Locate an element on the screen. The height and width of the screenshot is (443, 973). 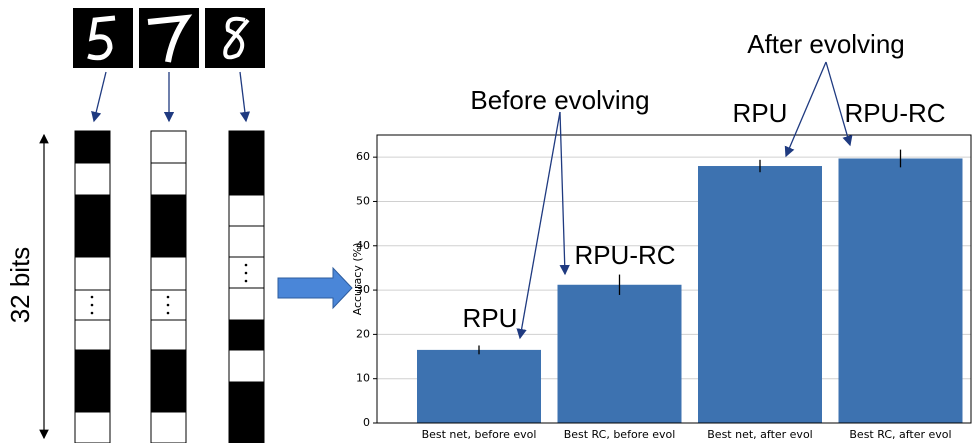
y-tick-label: 20 is located at coordinates (363, 333).